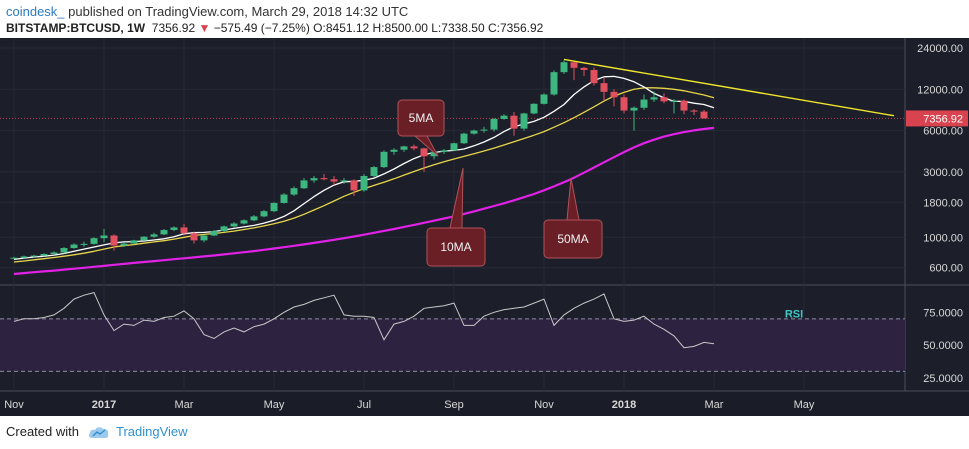  I want to click on tradingview-brand-link: TradingView, so click(152, 431).